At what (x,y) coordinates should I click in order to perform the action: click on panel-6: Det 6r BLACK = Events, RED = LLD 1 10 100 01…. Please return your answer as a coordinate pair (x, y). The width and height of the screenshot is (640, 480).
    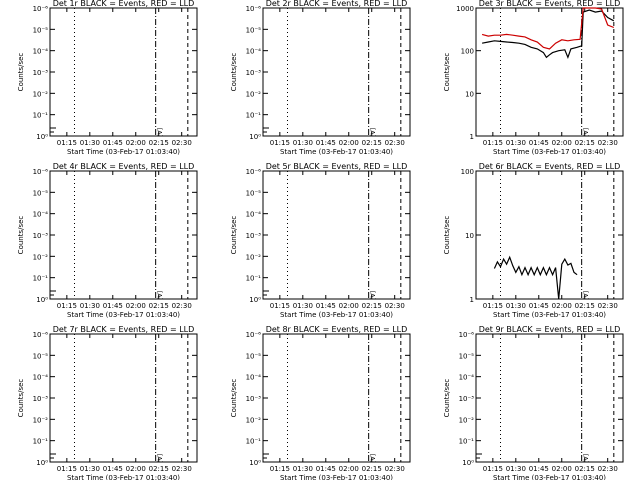
    Looking at the image, I should click on (533, 240).